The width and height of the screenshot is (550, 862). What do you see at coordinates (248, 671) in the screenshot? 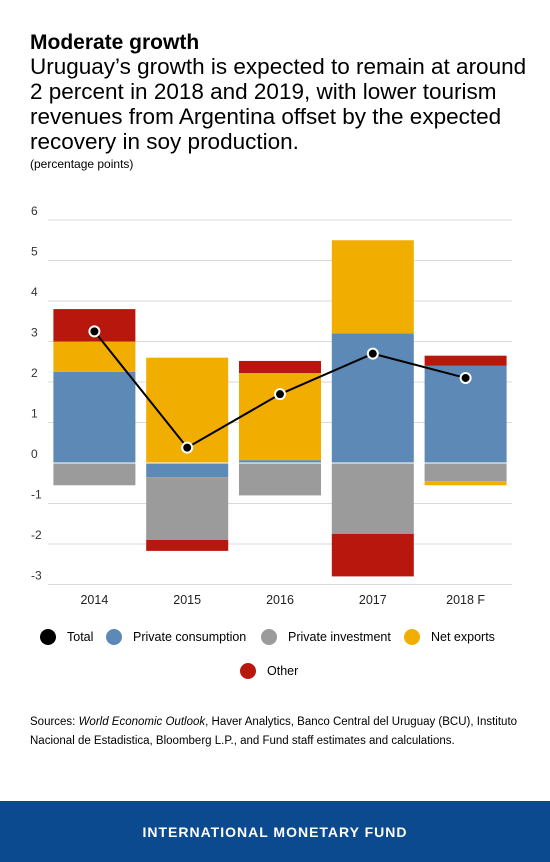
I see `legend-swatch-other` at bounding box center [248, 671].